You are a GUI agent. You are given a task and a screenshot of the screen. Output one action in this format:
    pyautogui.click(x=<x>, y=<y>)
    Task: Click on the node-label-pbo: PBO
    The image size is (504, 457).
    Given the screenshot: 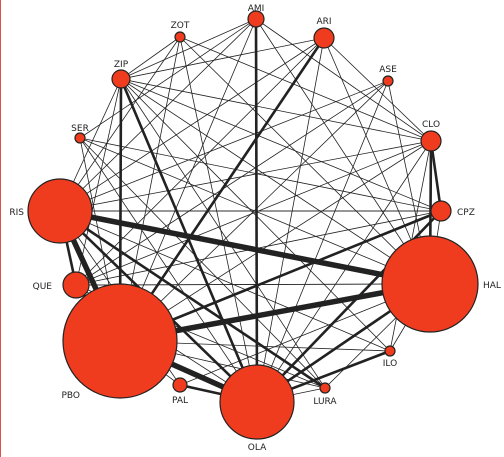 What is the action you would take?
    pyautogui.click(x=70, y=396)
    